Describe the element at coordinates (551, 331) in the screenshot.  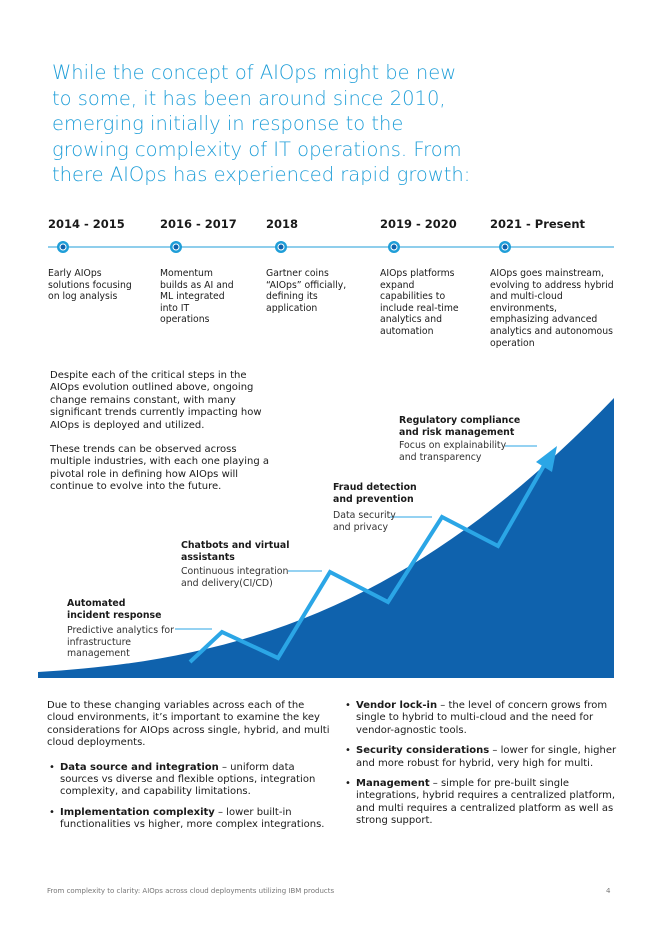
I see `description-line: analytics and autonomous` at that location.